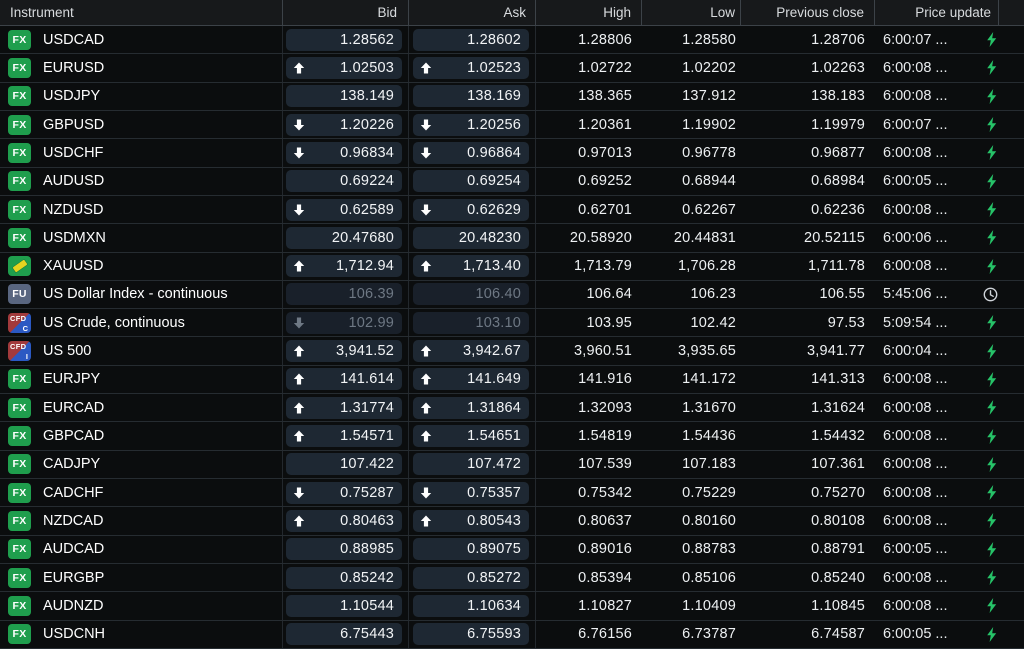 The image size is (1024, 649). What do you see at coordinates (471, 322) in the screenshot?
I see `ask-price-button: 103.10` at bounding box center [471, 322].